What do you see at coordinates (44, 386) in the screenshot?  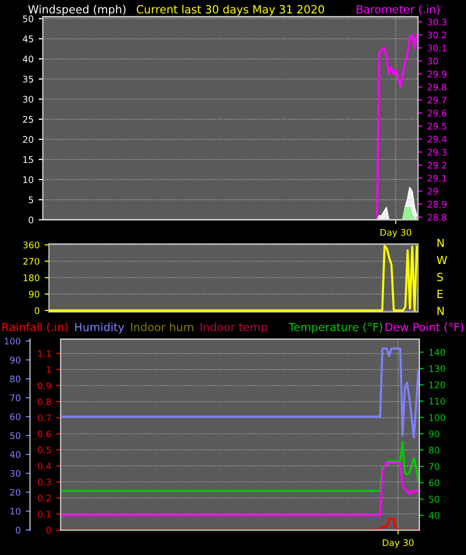 I see `y-tick-label: 0.9` at bounding box center [44, 386].